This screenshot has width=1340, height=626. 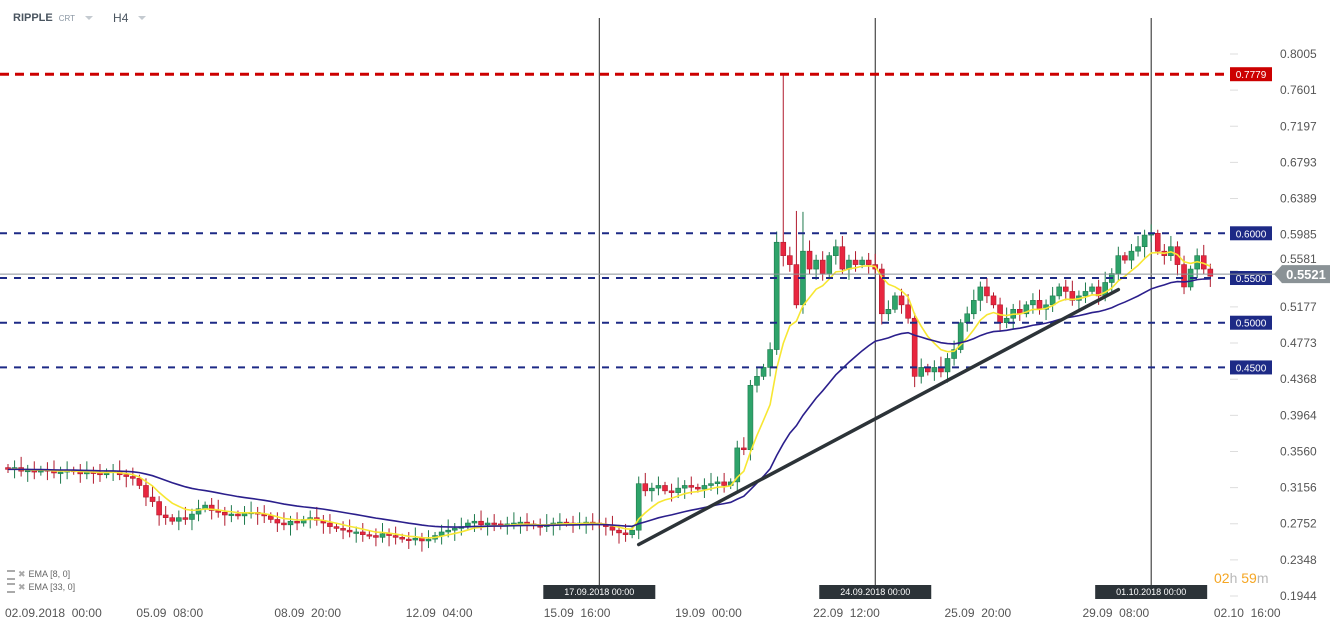 I want to click on level-price-label: 0.7779, so click(x=1251, y=75).